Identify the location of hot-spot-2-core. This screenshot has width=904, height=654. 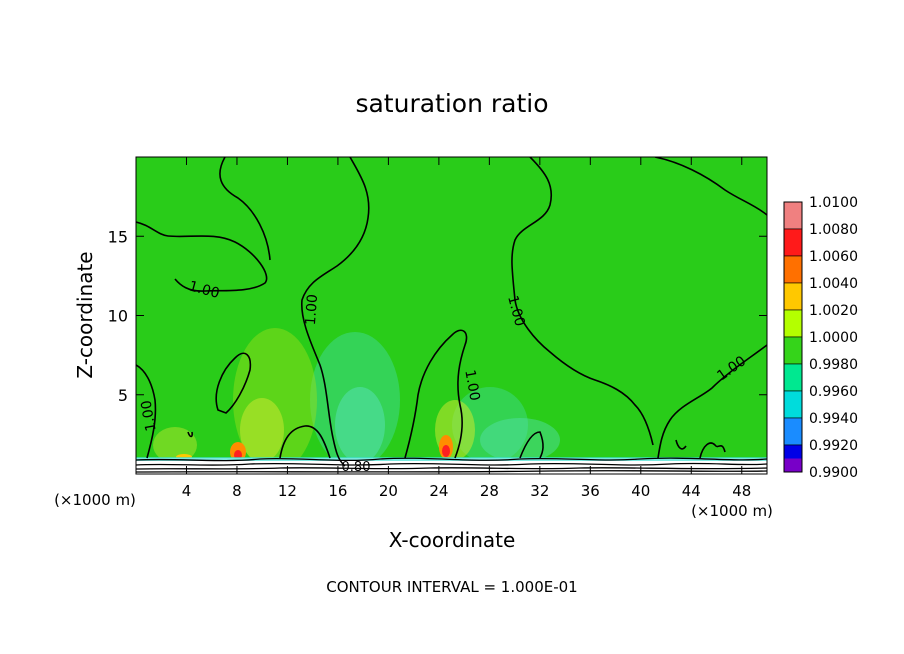
(446, 451).